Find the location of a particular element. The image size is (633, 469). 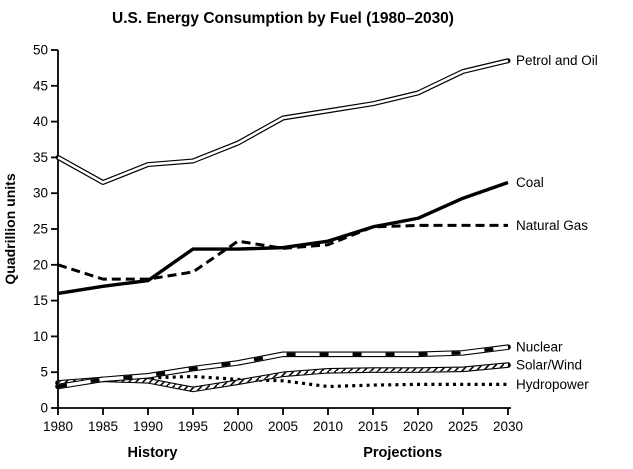

y-tick-label-45: 45 is located at coordinates (40, 85).